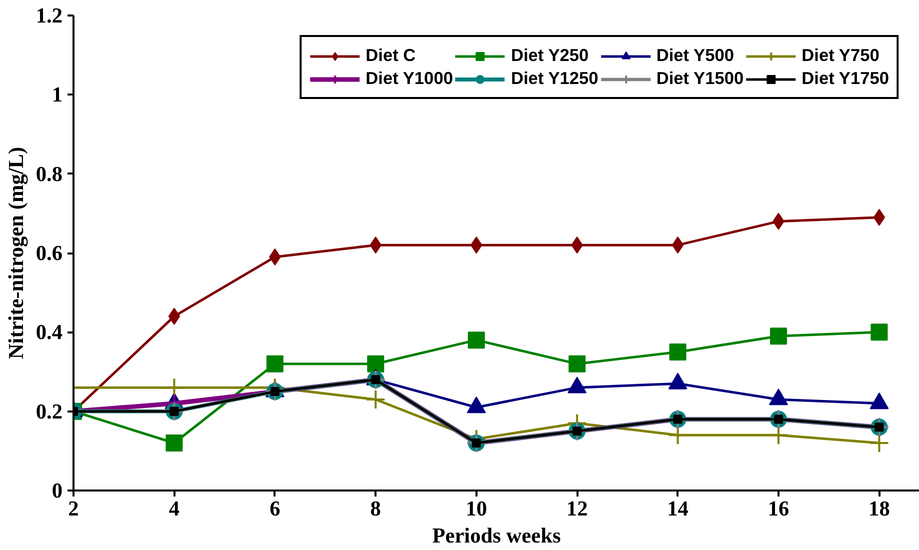  I want to click on legend-label: Diet Y1250, so click(554, 78).